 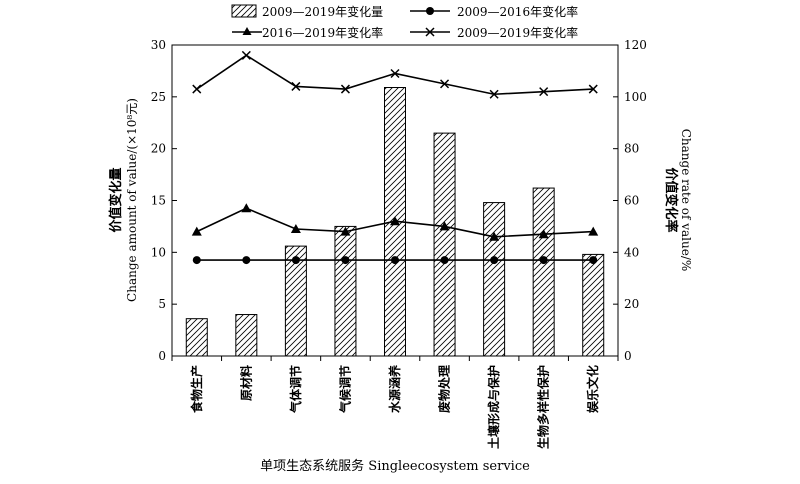 What do you see at coordinates (635, 97) in the screenshot?
I see `right-tick-label: 100` at bounding box center [635, 97].